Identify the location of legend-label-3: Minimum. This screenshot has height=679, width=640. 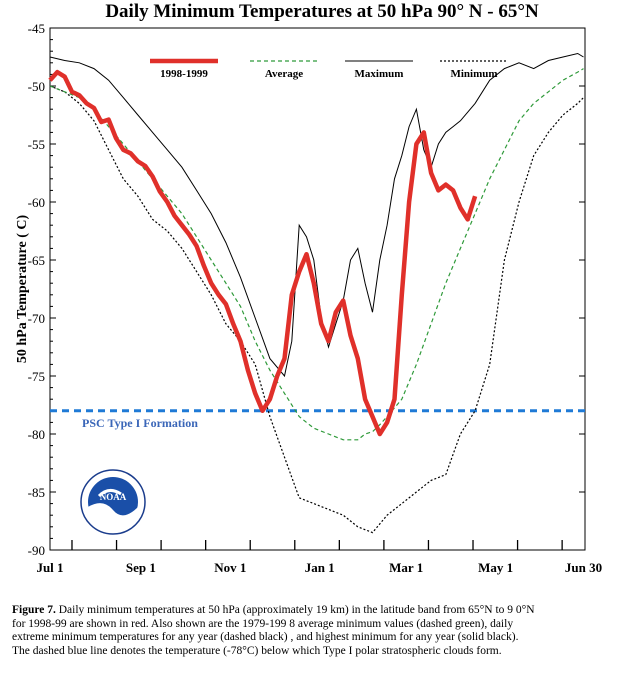
(473, 74).